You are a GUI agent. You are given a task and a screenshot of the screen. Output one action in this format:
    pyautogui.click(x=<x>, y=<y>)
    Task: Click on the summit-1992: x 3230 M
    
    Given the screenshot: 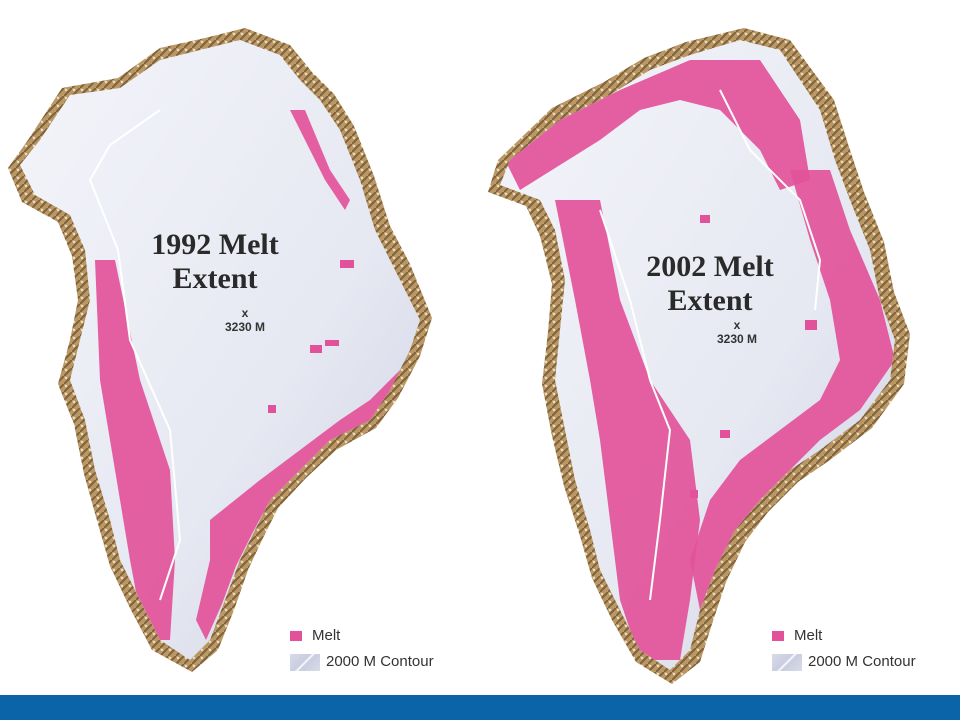 What is the action you would take?
    pyautogui.click(x=245, y=320)
    